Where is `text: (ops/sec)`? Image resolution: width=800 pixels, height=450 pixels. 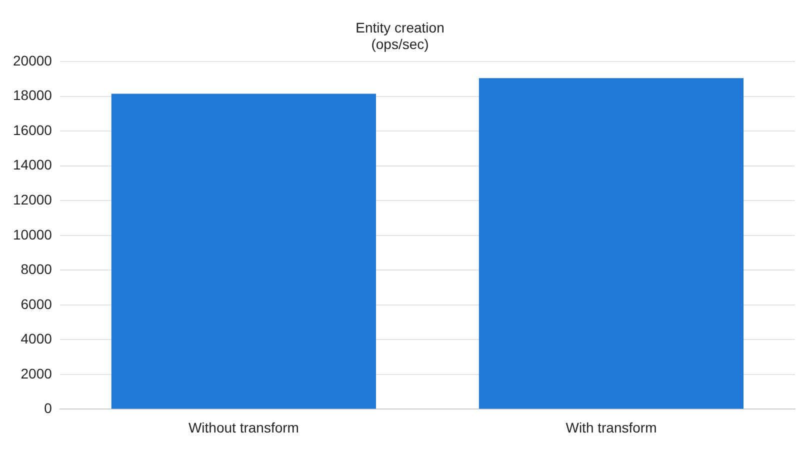
text: (ops/sec) is located at coordinates (400, 44).